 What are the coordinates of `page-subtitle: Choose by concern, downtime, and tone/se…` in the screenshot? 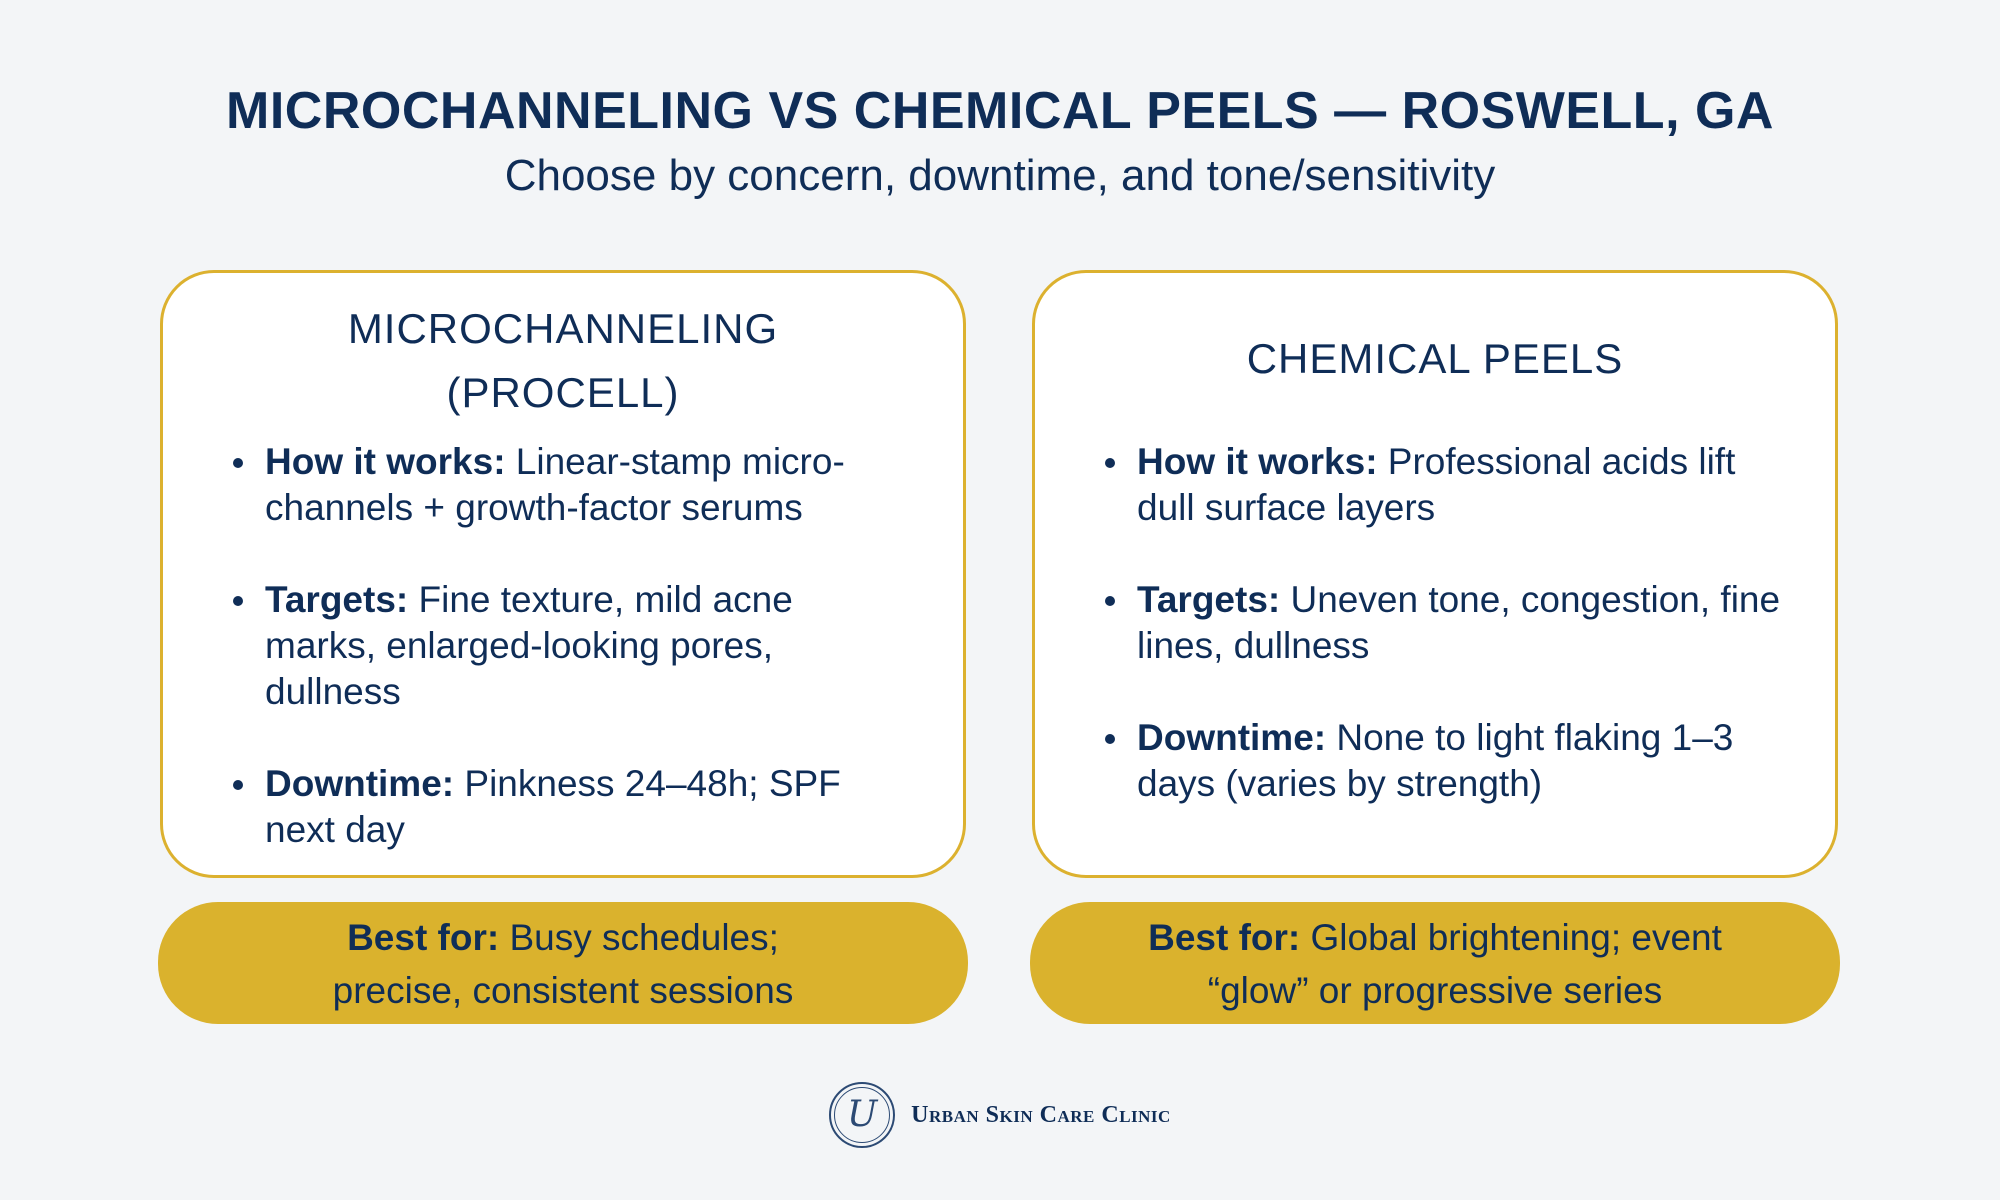 It's located at (1000, 175).